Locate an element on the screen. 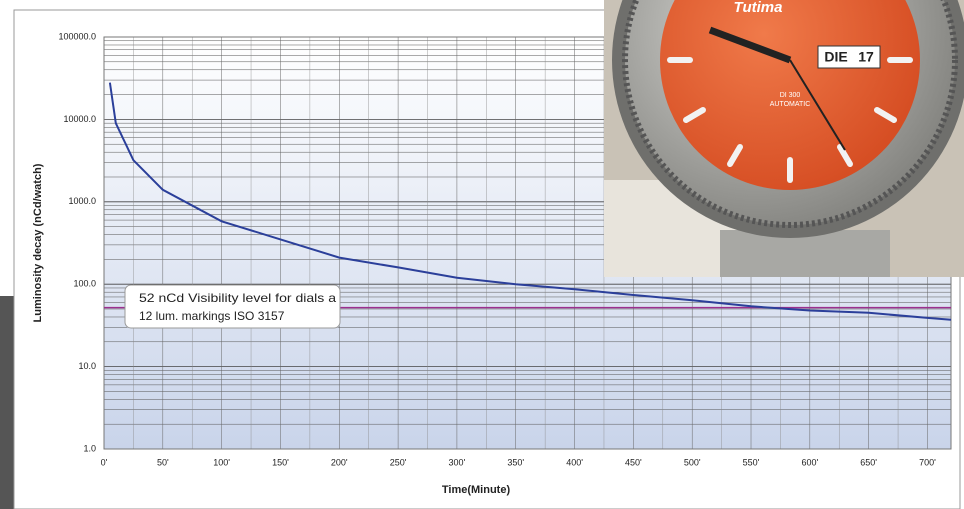 The image size is (964, 509). brand: Tutima is located at coordinates (758, 8).